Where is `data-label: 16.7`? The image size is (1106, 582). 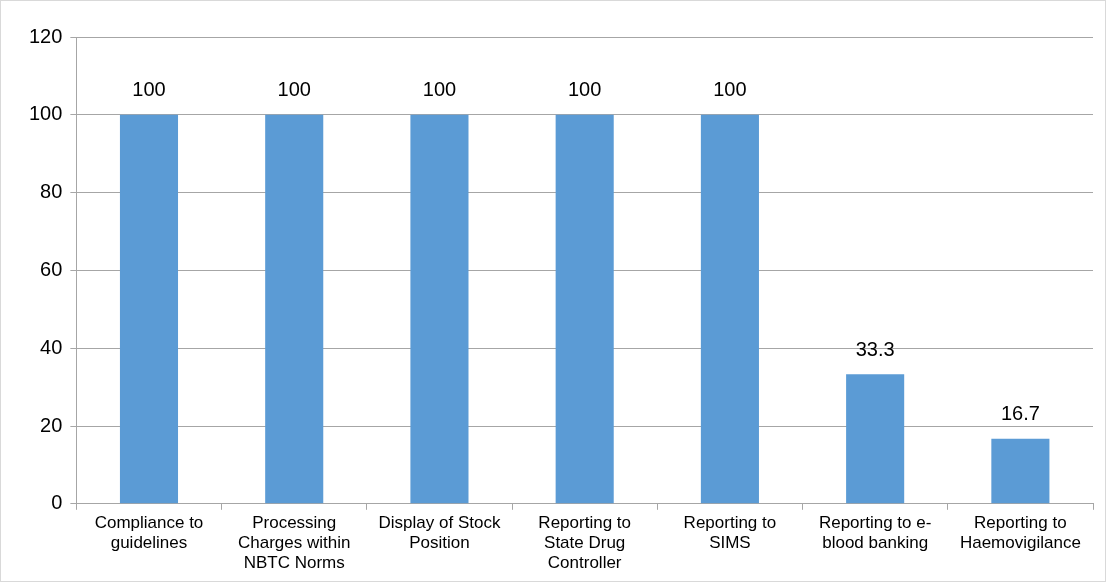 data-label: 16.7 is located at coordinates (1020, 413).